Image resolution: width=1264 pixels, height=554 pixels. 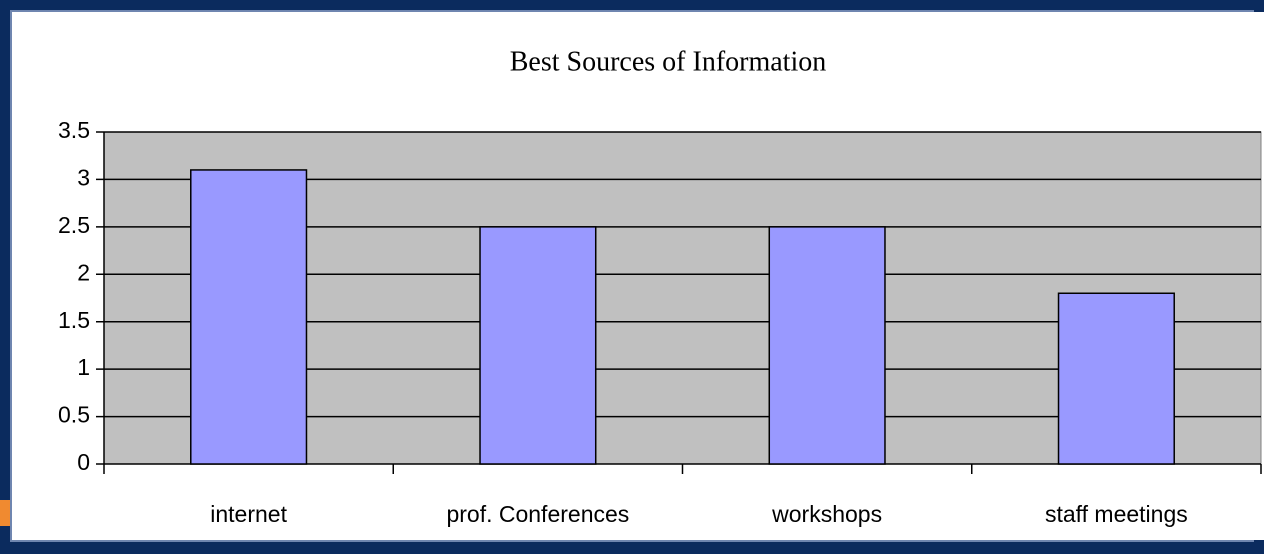 I want to click on x-tick-label: prof. Conferences, so click(x=537, y=514).